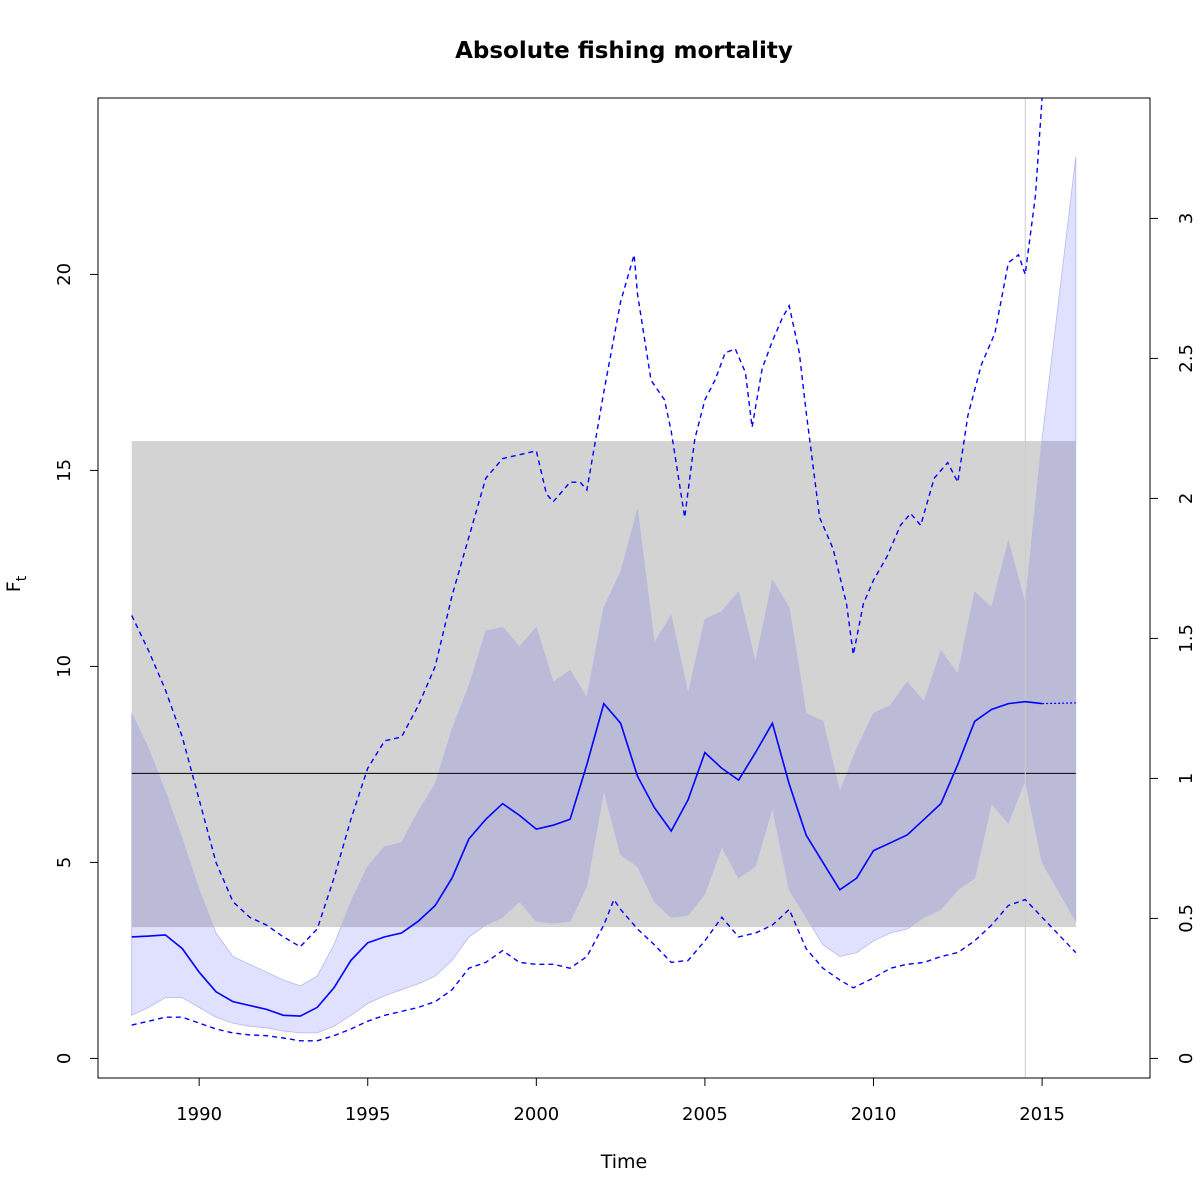 The image size is (1200, 1200). What do you see at coordinates (1186, 918) in the screenshot?
I see `y2-tick-label: 0.5` at bounding box center [1186, 918].